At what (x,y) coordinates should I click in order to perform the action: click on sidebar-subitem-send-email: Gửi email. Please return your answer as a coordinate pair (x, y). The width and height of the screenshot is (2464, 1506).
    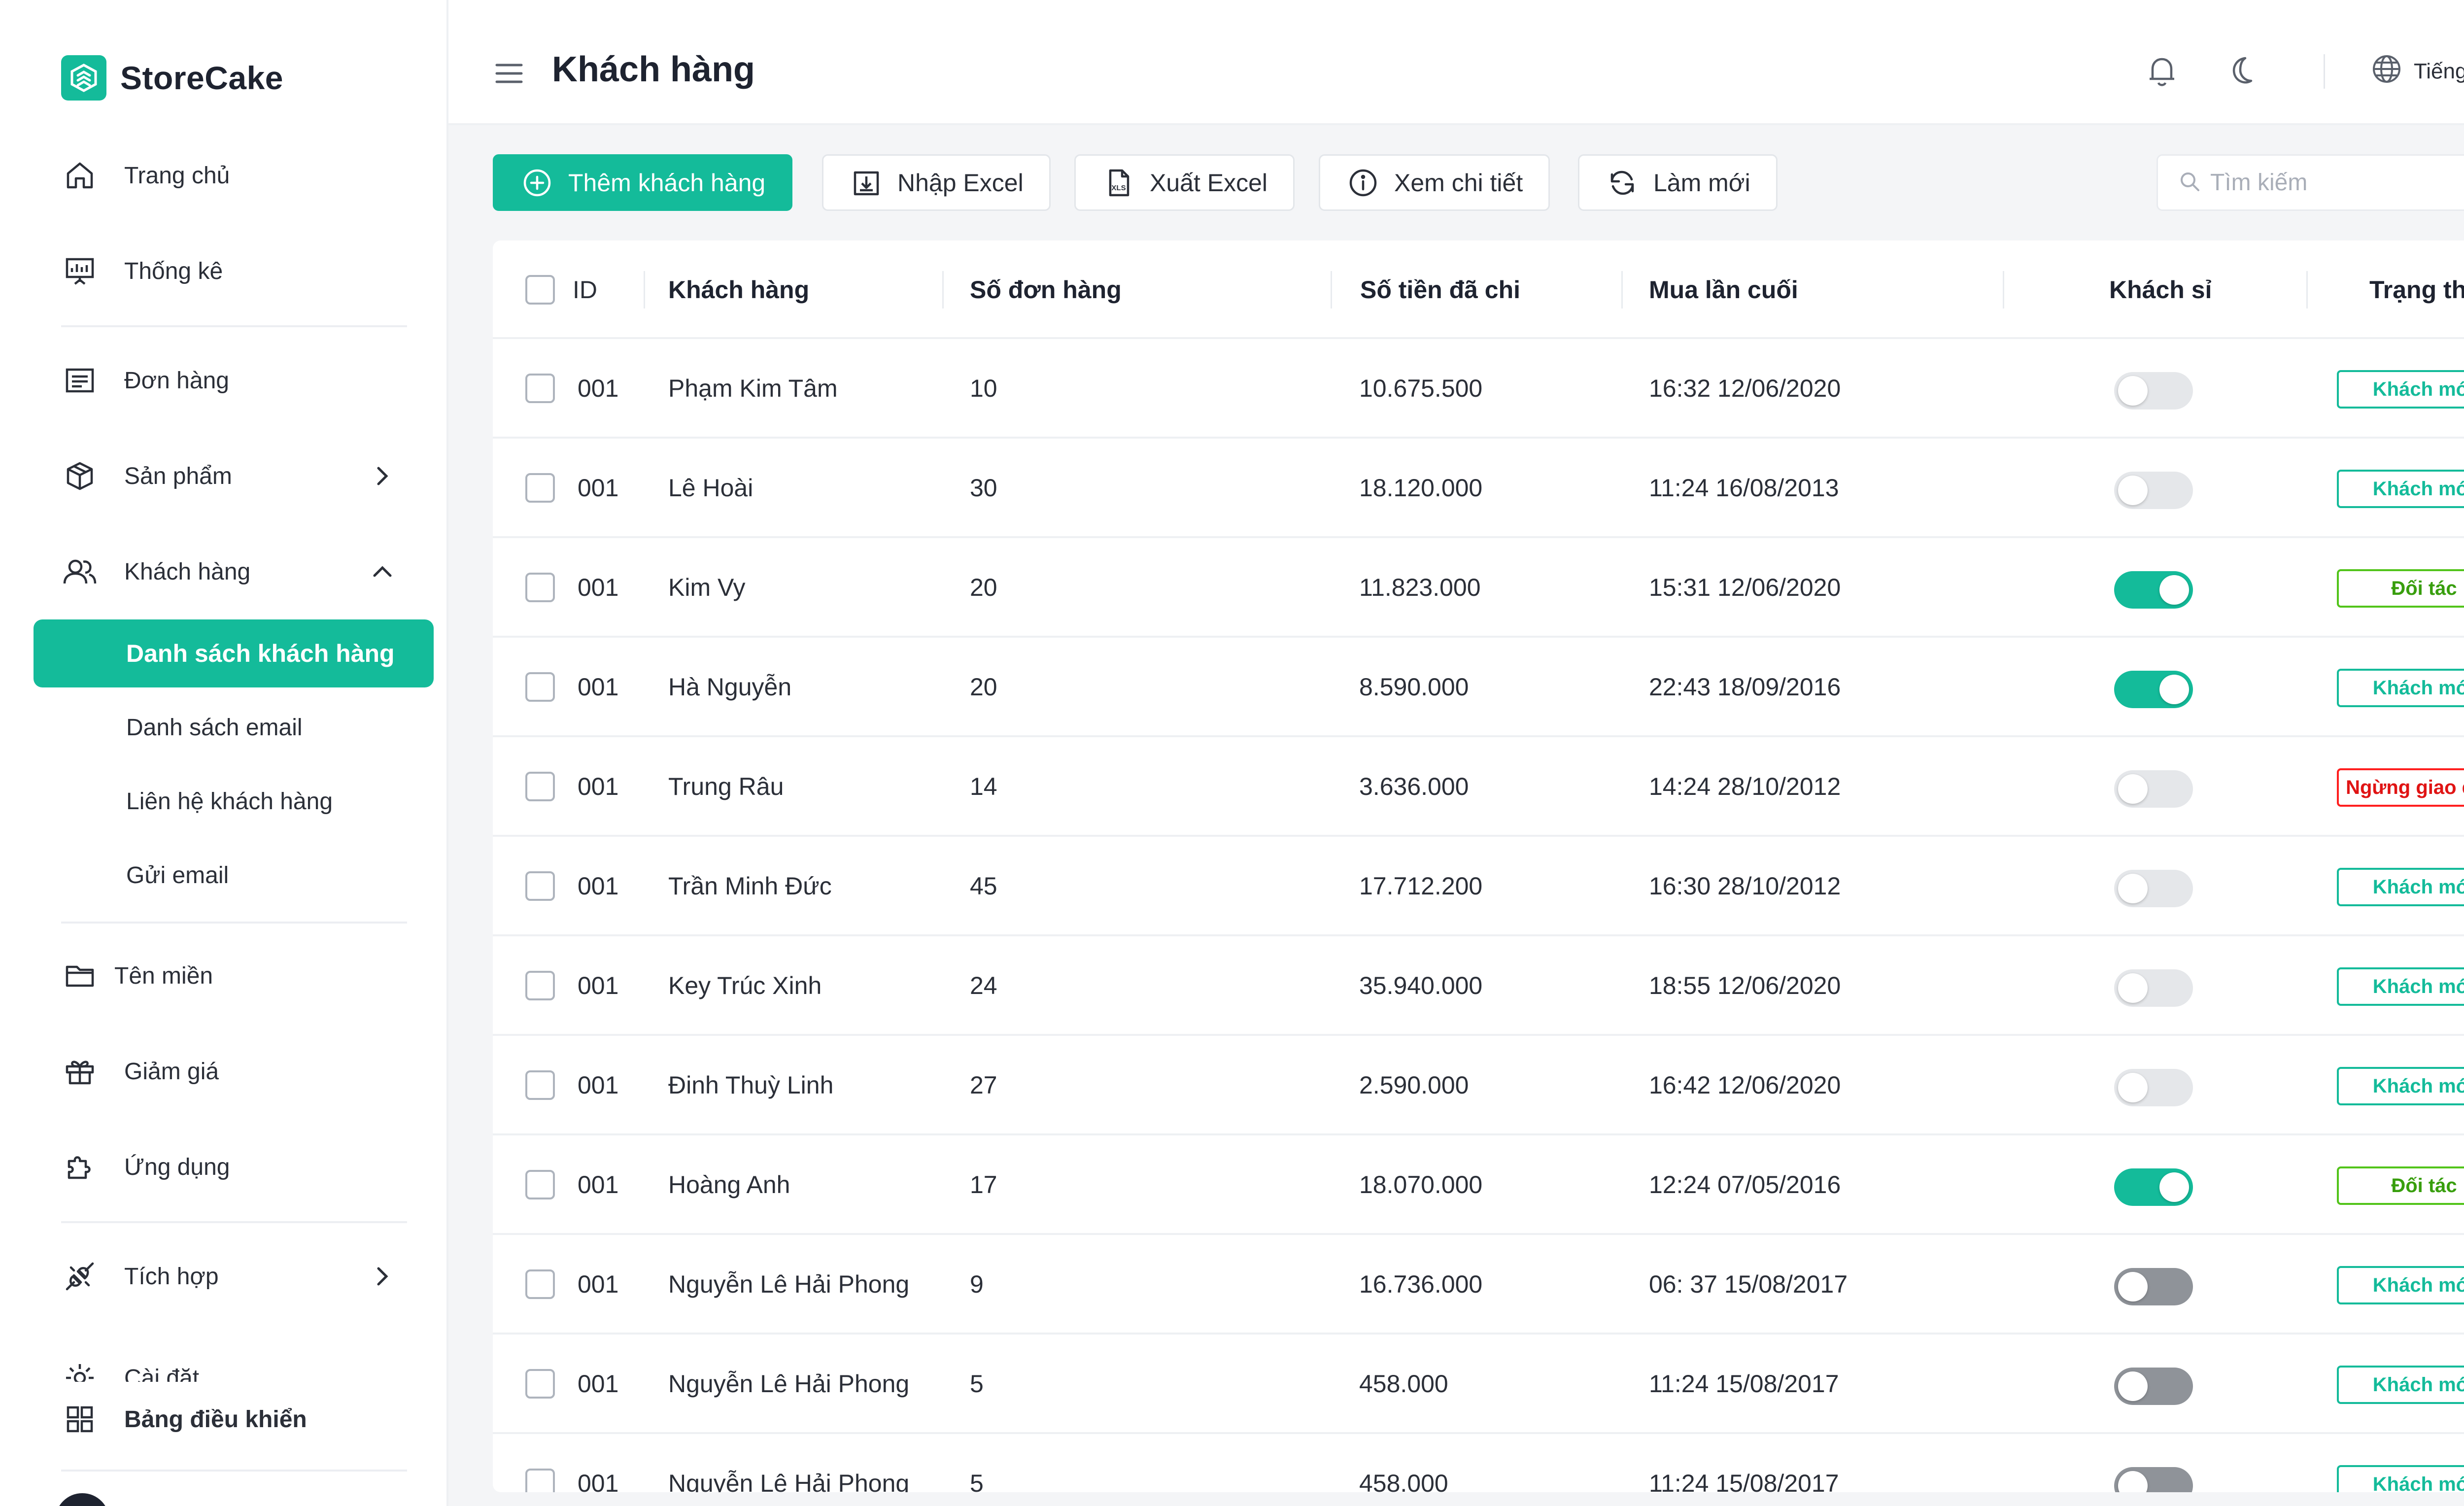
    Looking at the image, I should click on (177, 875).